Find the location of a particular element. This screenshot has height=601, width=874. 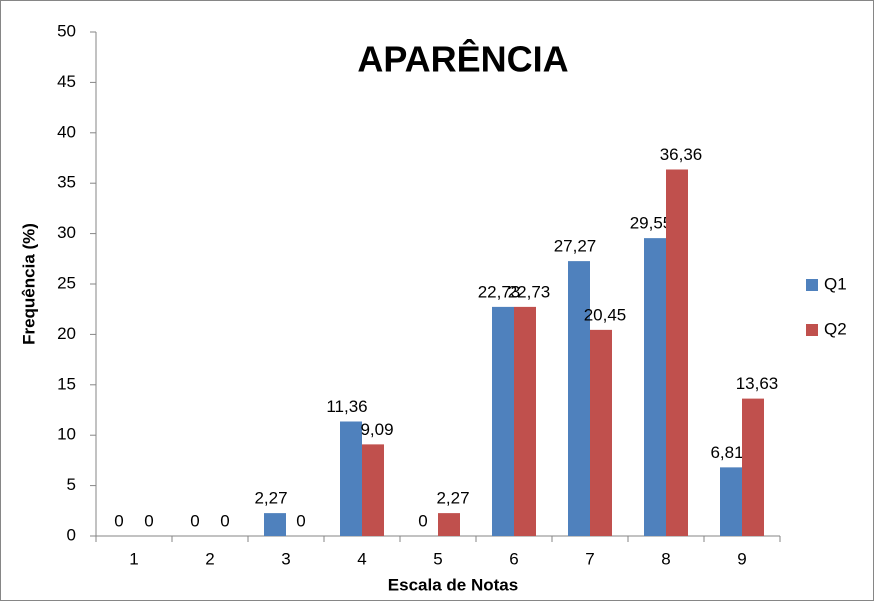

y-tick-label: 50 is located at coordinates (66, 30).